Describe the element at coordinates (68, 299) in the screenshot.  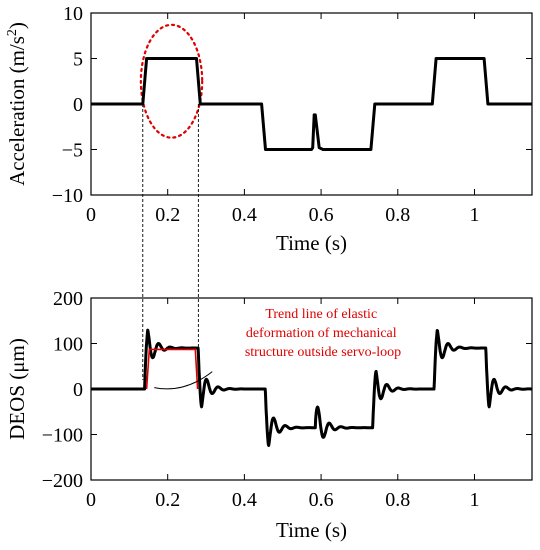
I see `y-tick-label: 200` at that location.